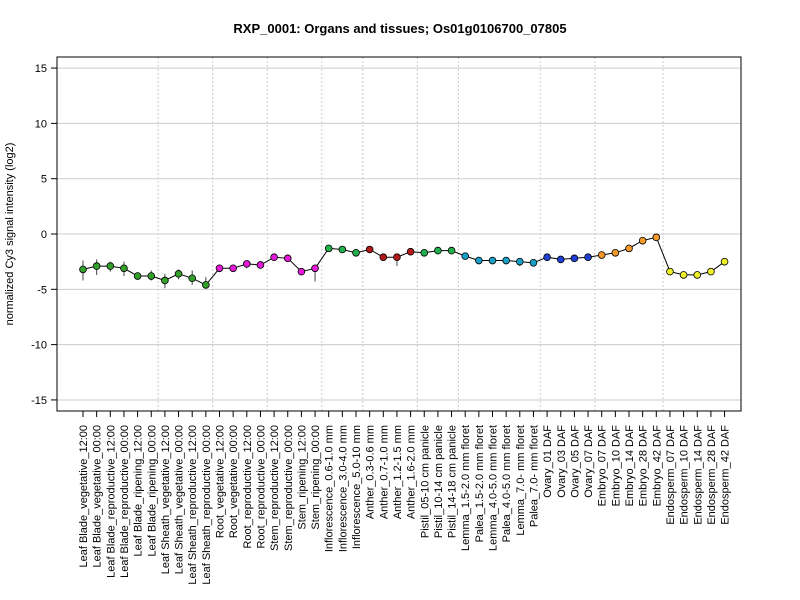 The image size is (800, 600). Describe the element at coordinates (193, 505) in the screenshot. I see `x-tick-label: Leaf Sheath_reproductive_12:00` at that location.